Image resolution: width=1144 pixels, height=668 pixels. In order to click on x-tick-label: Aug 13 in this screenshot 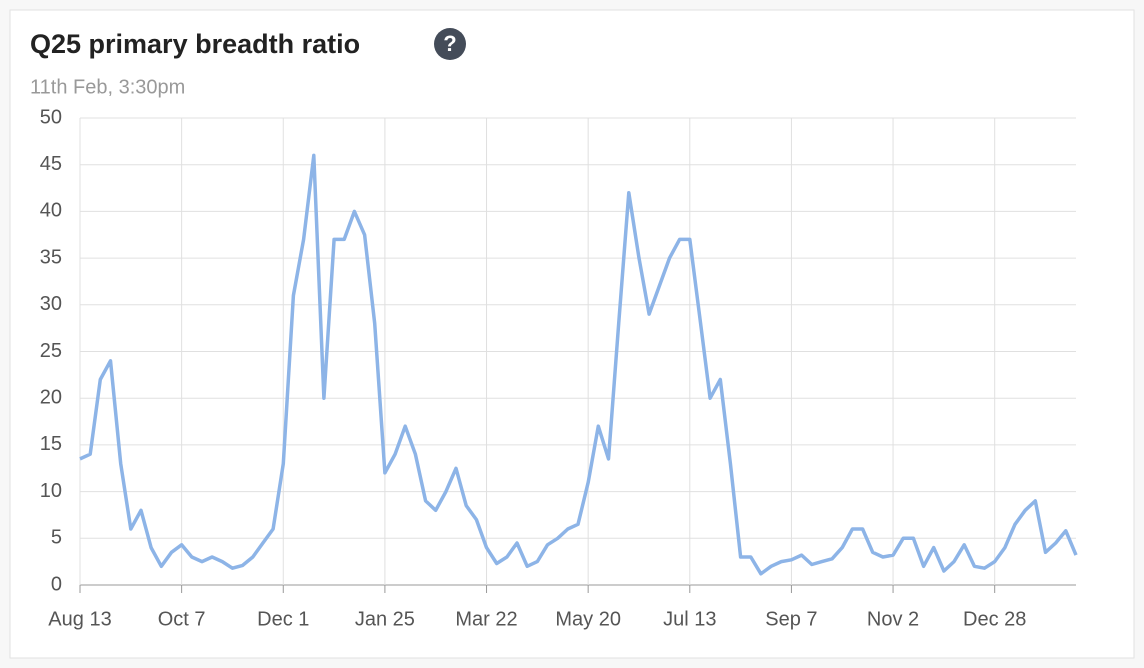, I will do `click(79, 619)`.